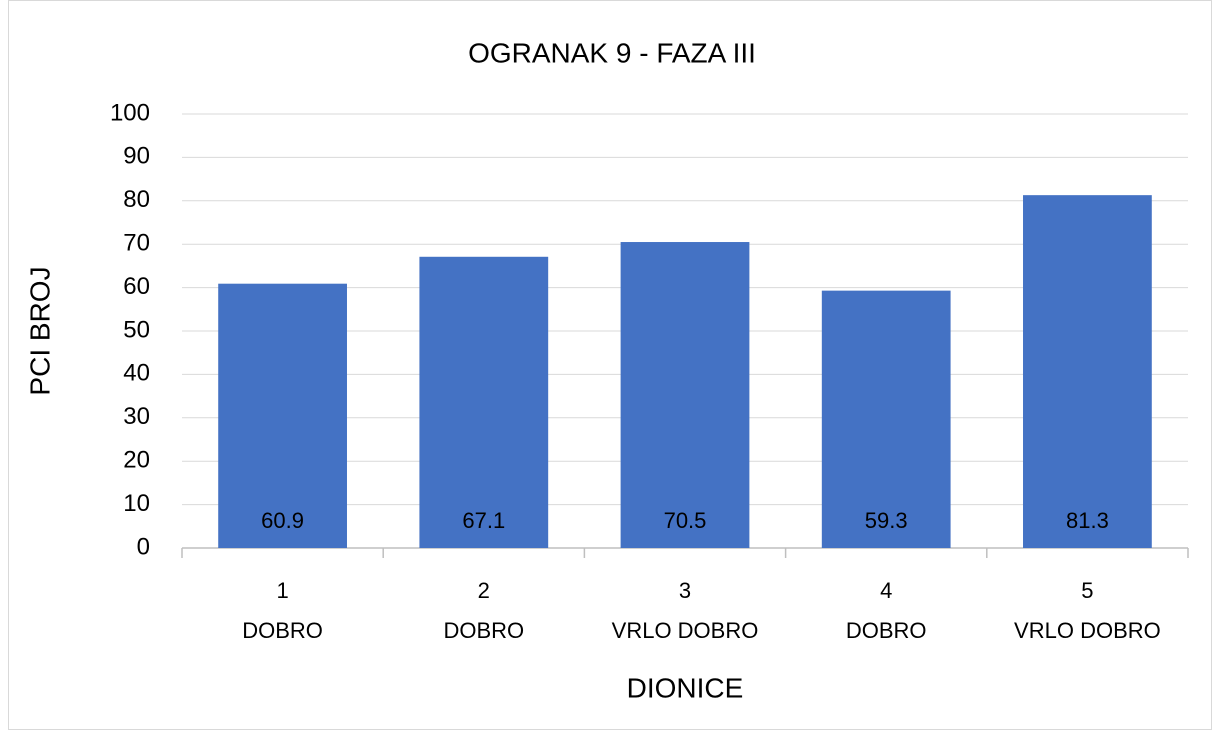  Describe the element at coordinates (483, 520) in the screenshot. I see `data-label: 67.1` at that location.